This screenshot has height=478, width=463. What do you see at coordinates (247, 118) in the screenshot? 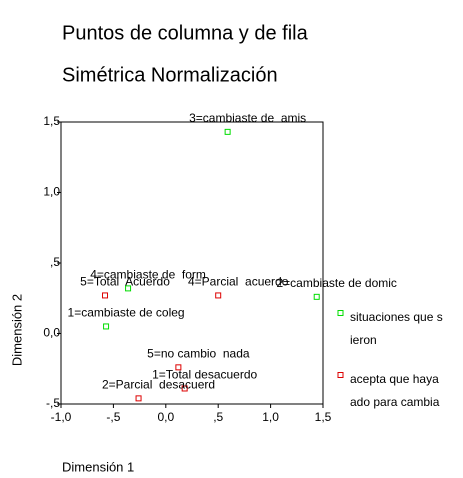
I see `point-label: 3=cambiaste de amis` at bounding box center [247, 118].